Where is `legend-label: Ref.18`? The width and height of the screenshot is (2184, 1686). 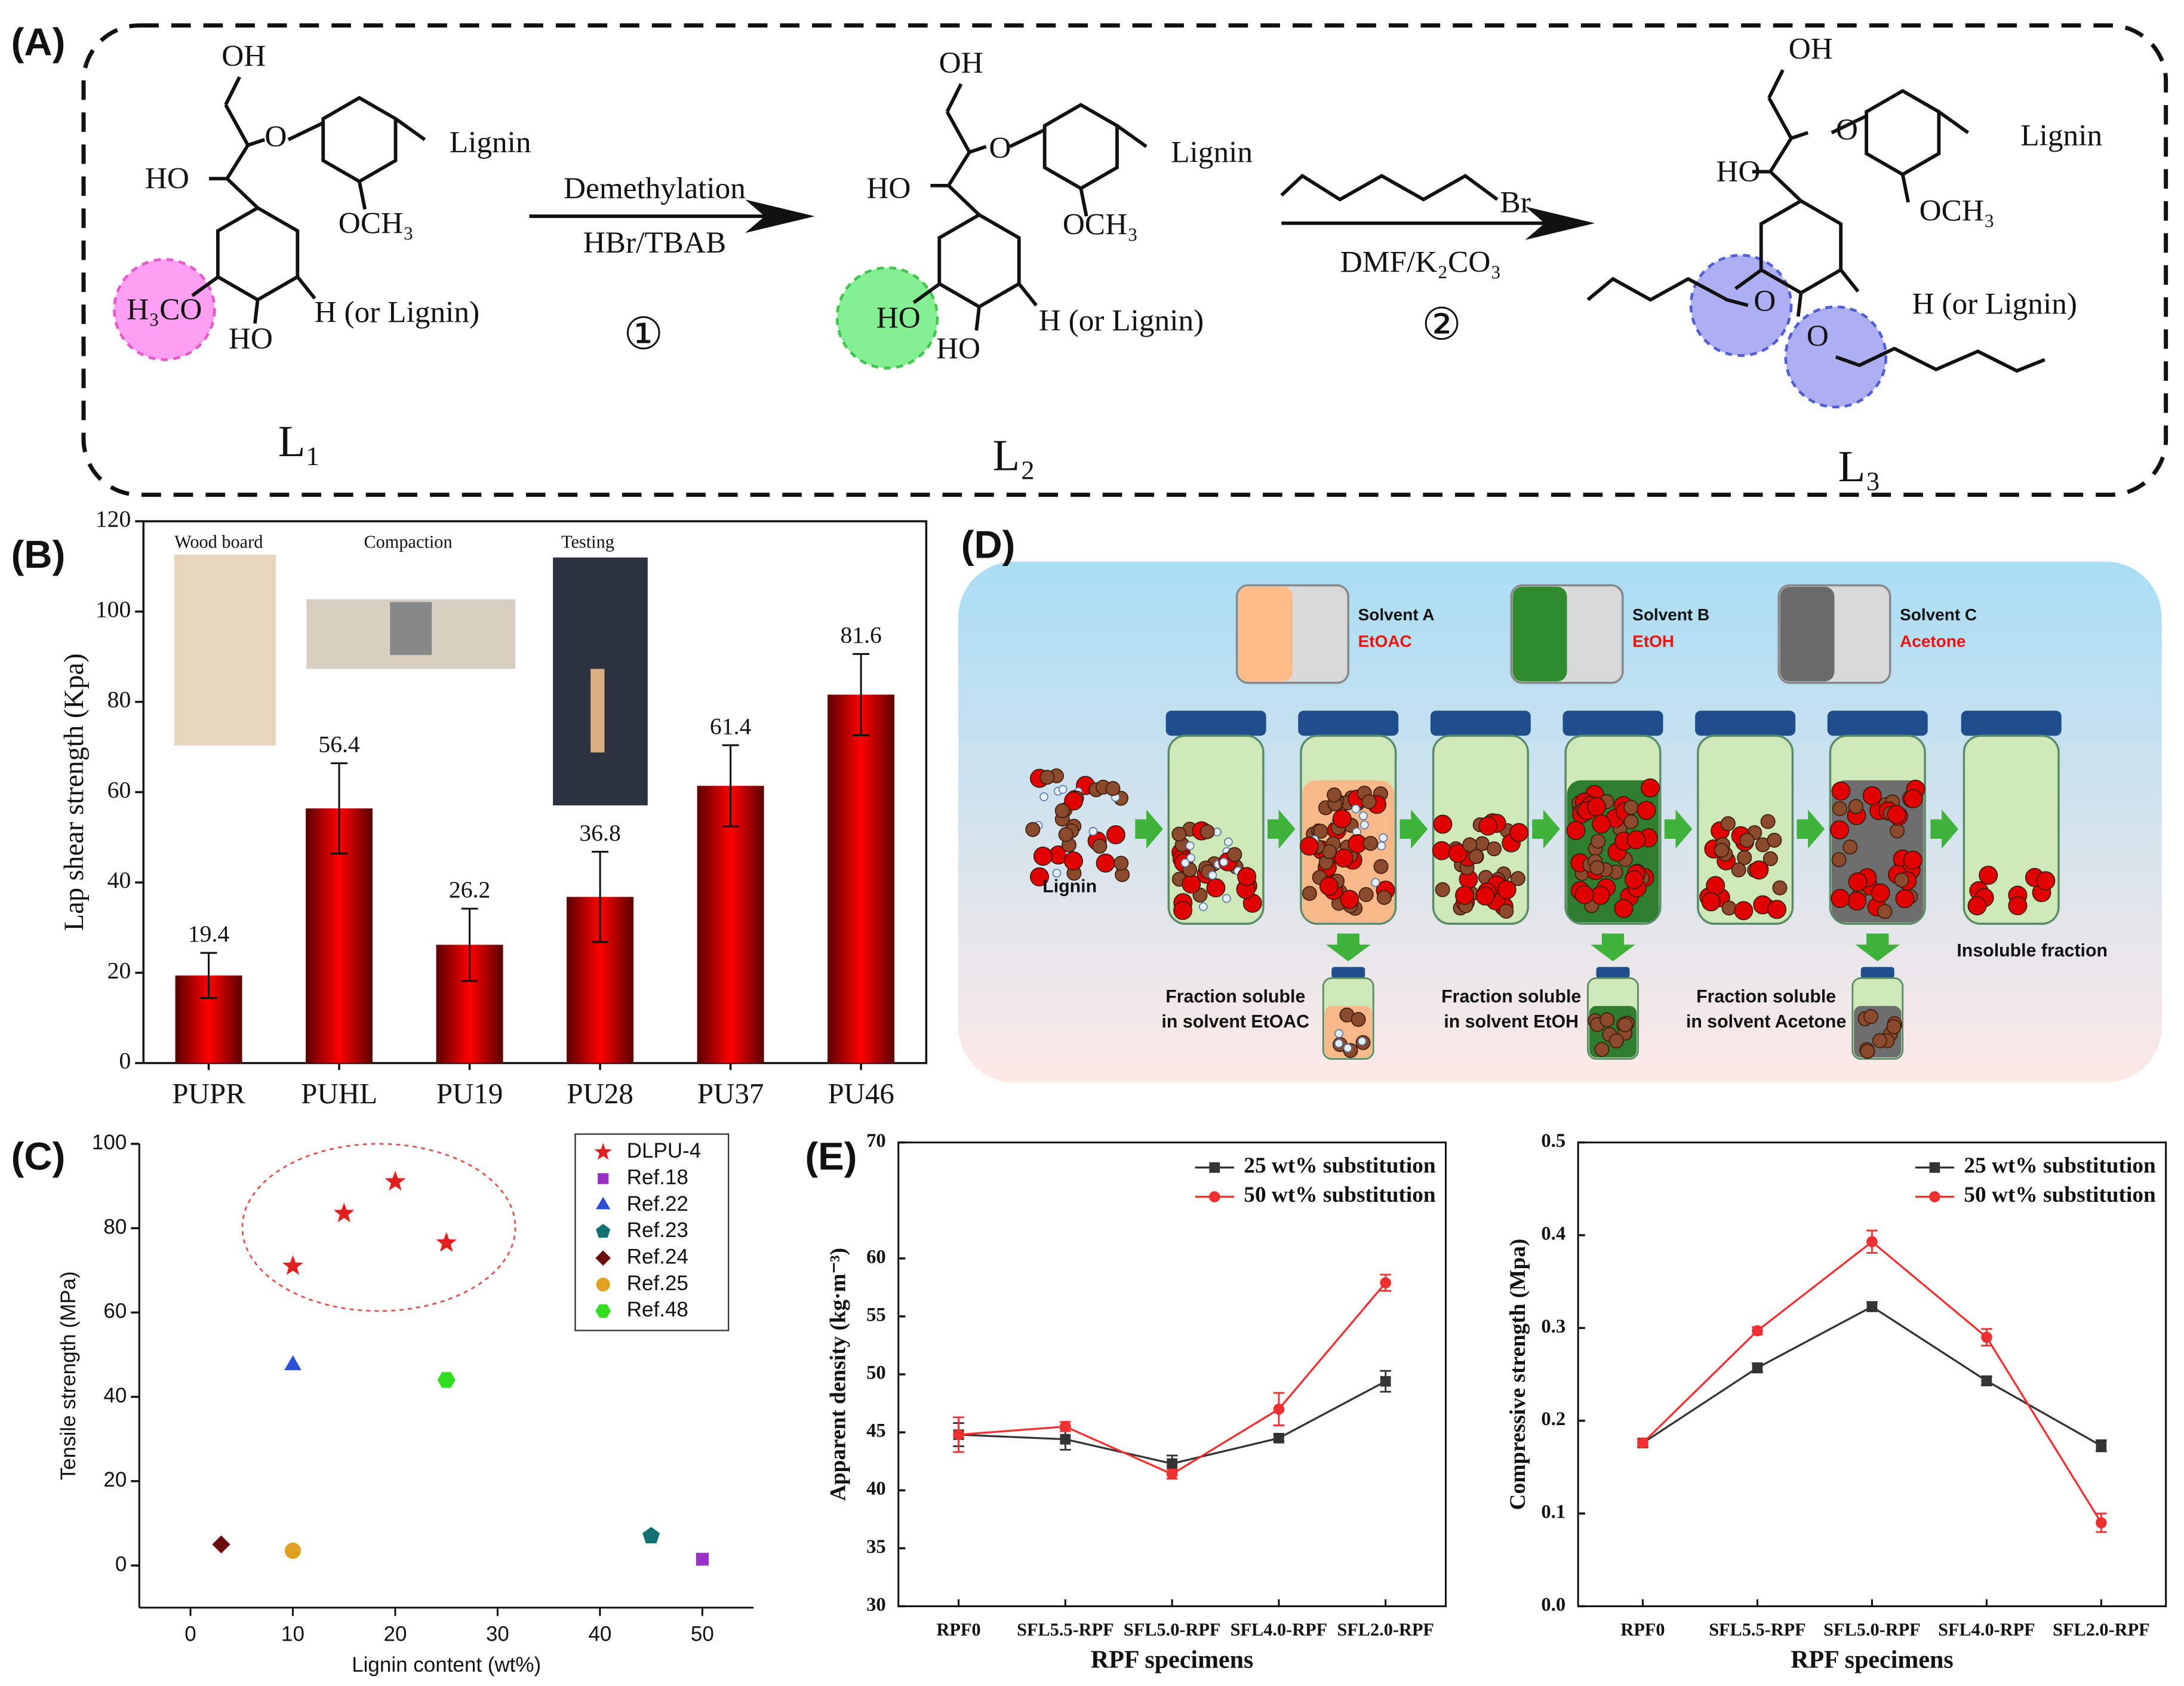
legend-label: Ref.18 is located at coordinates (657, 1177).